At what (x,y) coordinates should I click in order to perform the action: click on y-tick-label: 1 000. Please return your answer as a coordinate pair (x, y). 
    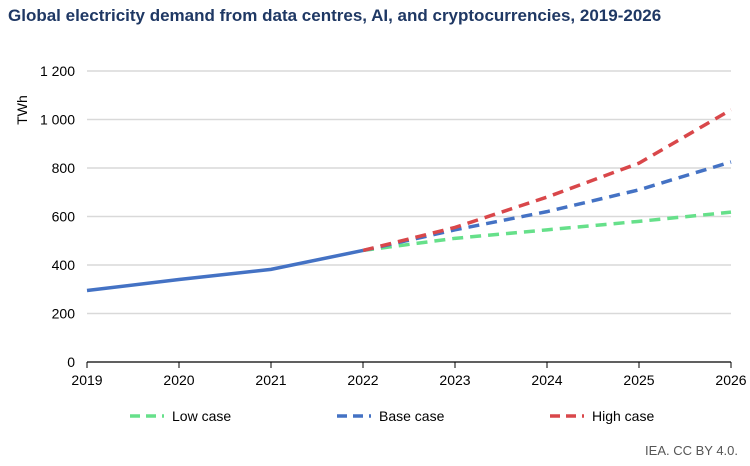
    Looking at the image, I should click on (57, 120).